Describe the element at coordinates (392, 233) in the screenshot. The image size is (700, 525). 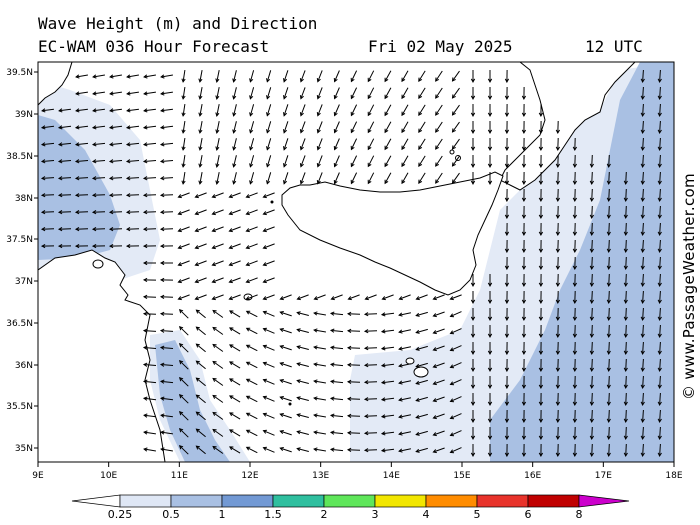
I see `sicily-land` at that location.